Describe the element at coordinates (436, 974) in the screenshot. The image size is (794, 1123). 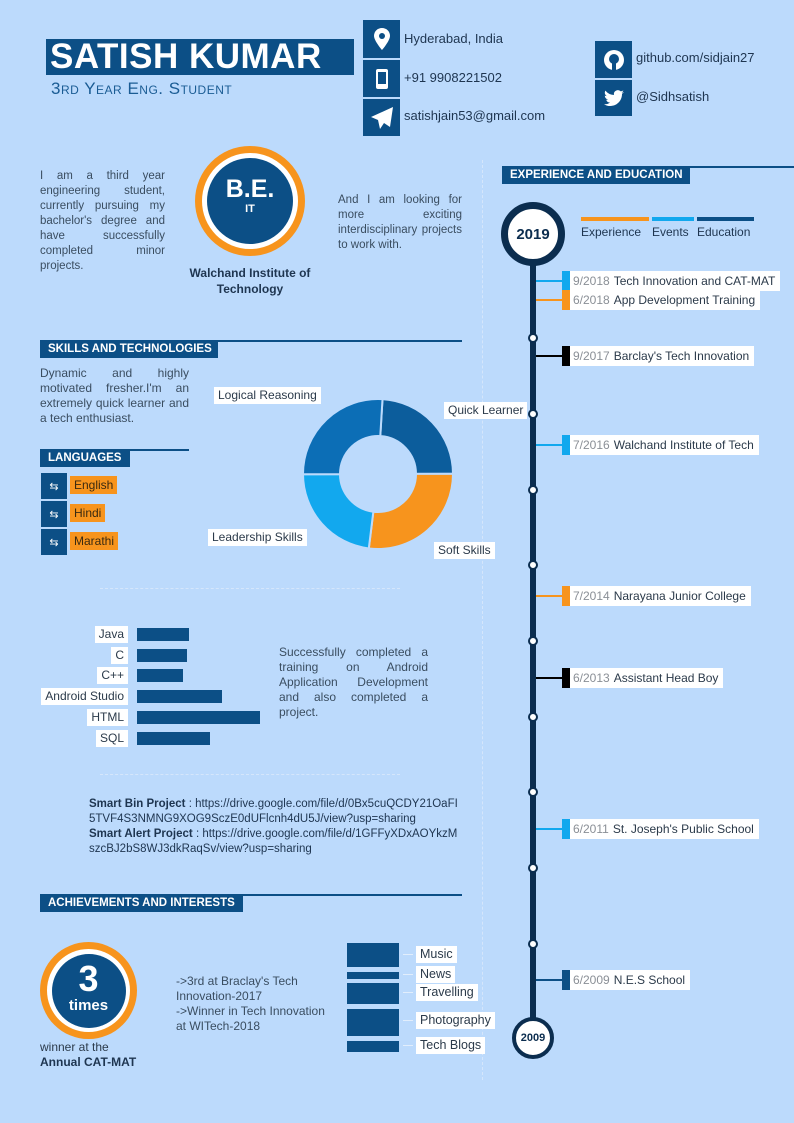
I see `interest-label: News` at that location.